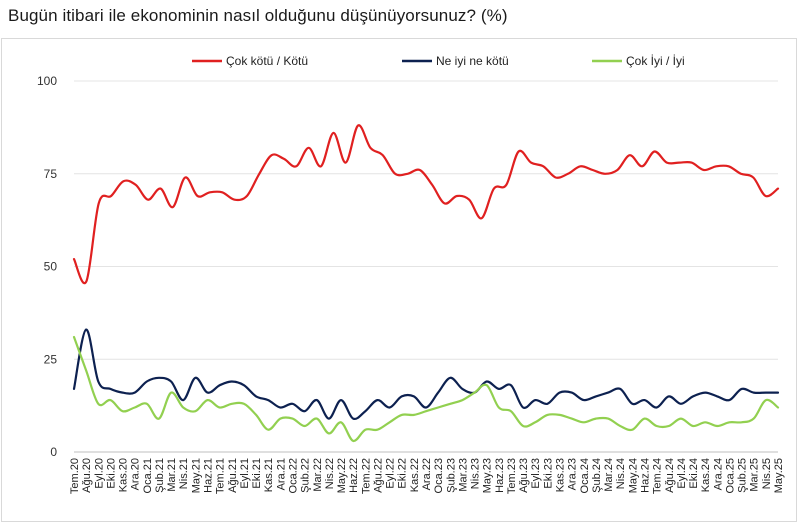  Describe the element at coordinates (47, 266) in the screenshot. I see `y-axis: 0 25 50 75 100` at that location.